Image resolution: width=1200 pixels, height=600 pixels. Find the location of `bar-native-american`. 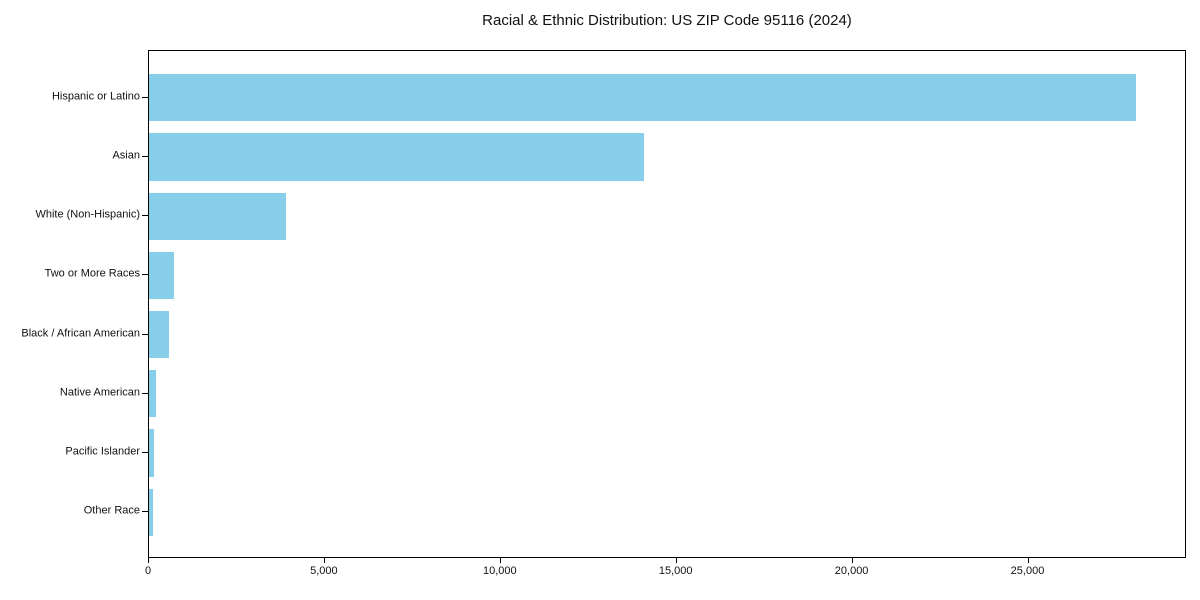

bar-native-american is located at coordinates (153, 394).